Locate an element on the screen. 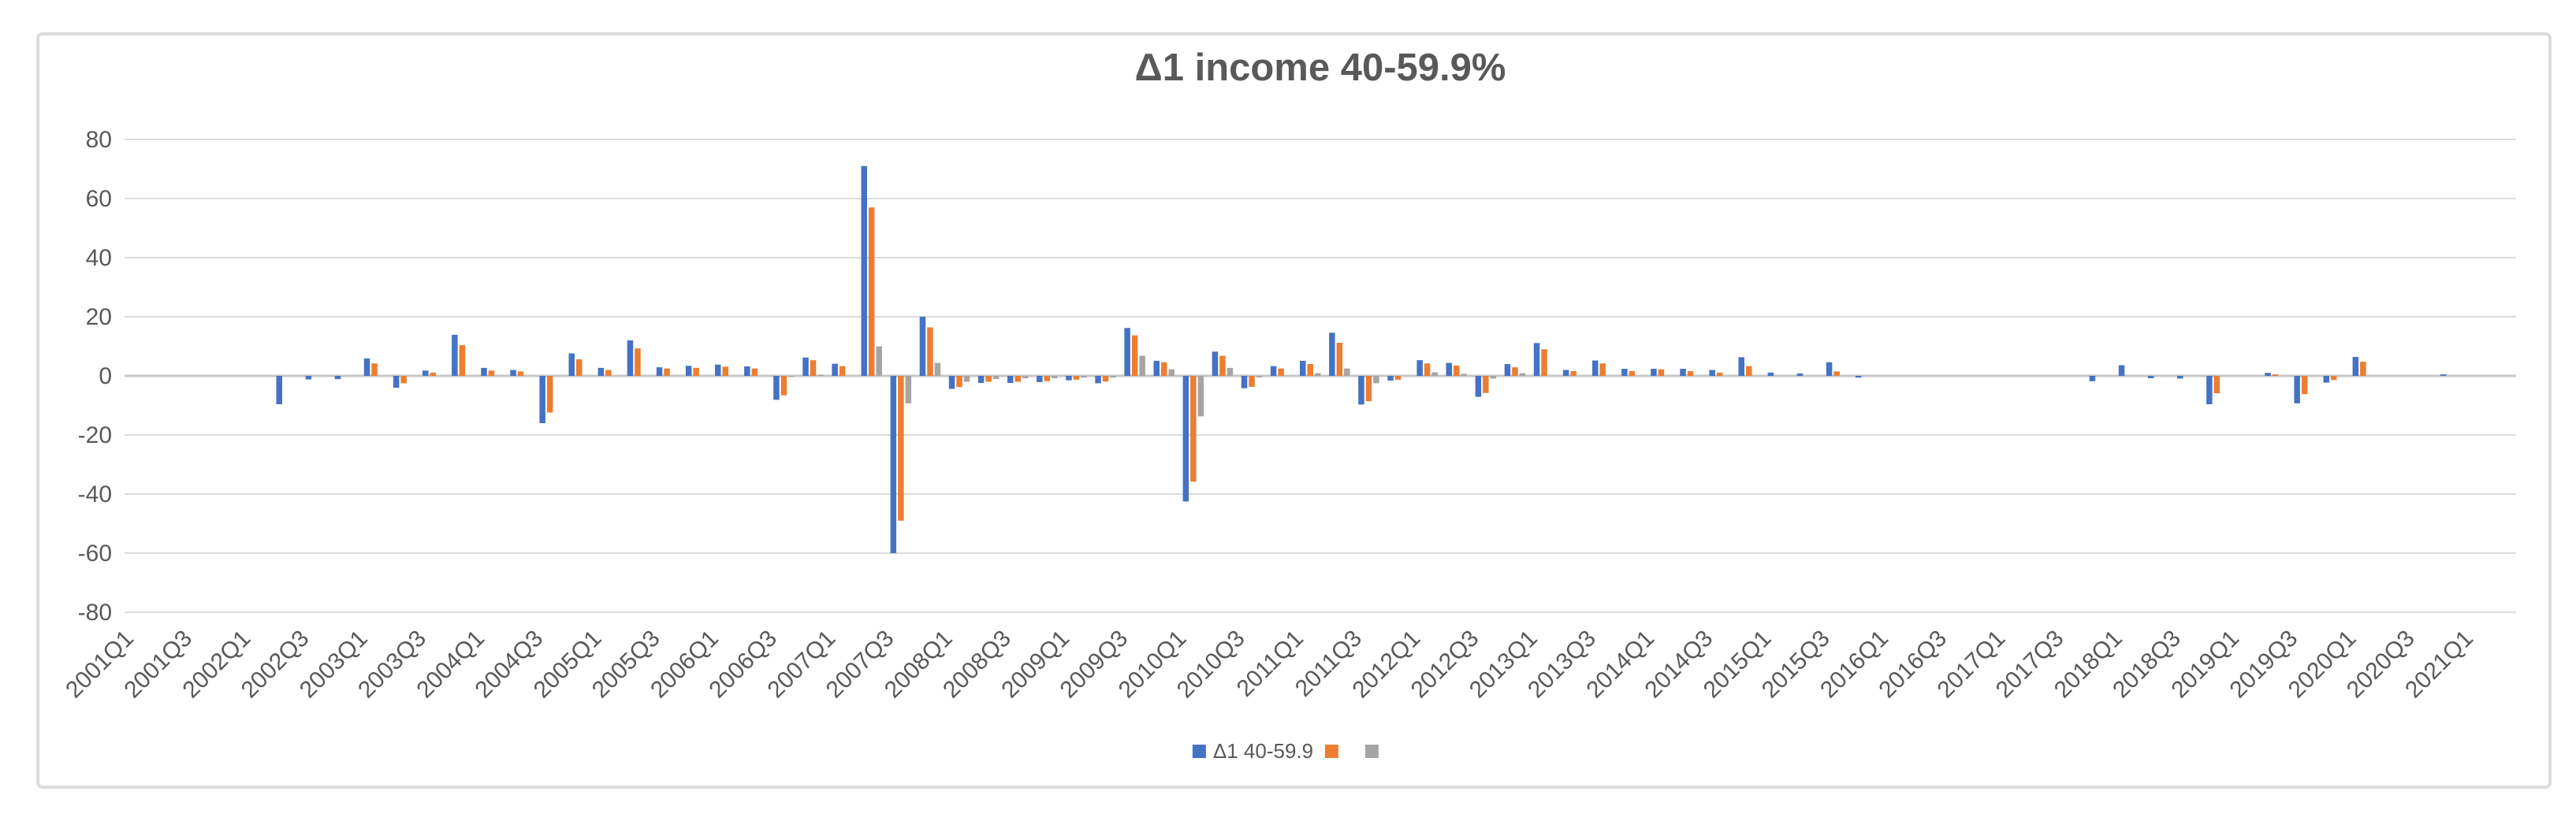 Image resolution: width=2576 pixels, height=825 pixels. y-tick-label: 40 is located at coordinates (99, 258).